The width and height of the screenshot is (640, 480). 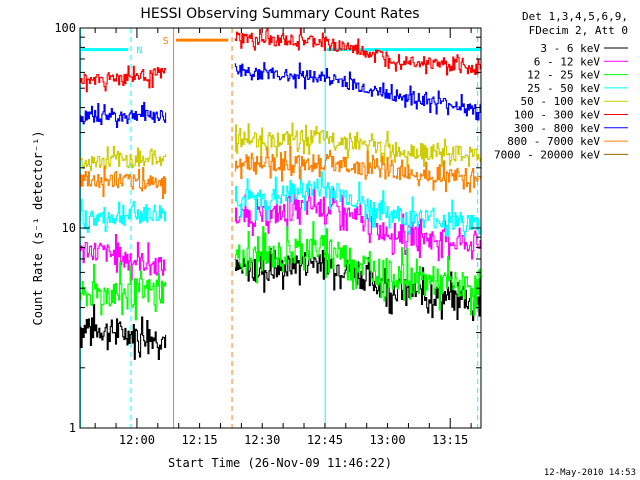 I want to click on saa-flag-label: S, so click(x=166, y=41).